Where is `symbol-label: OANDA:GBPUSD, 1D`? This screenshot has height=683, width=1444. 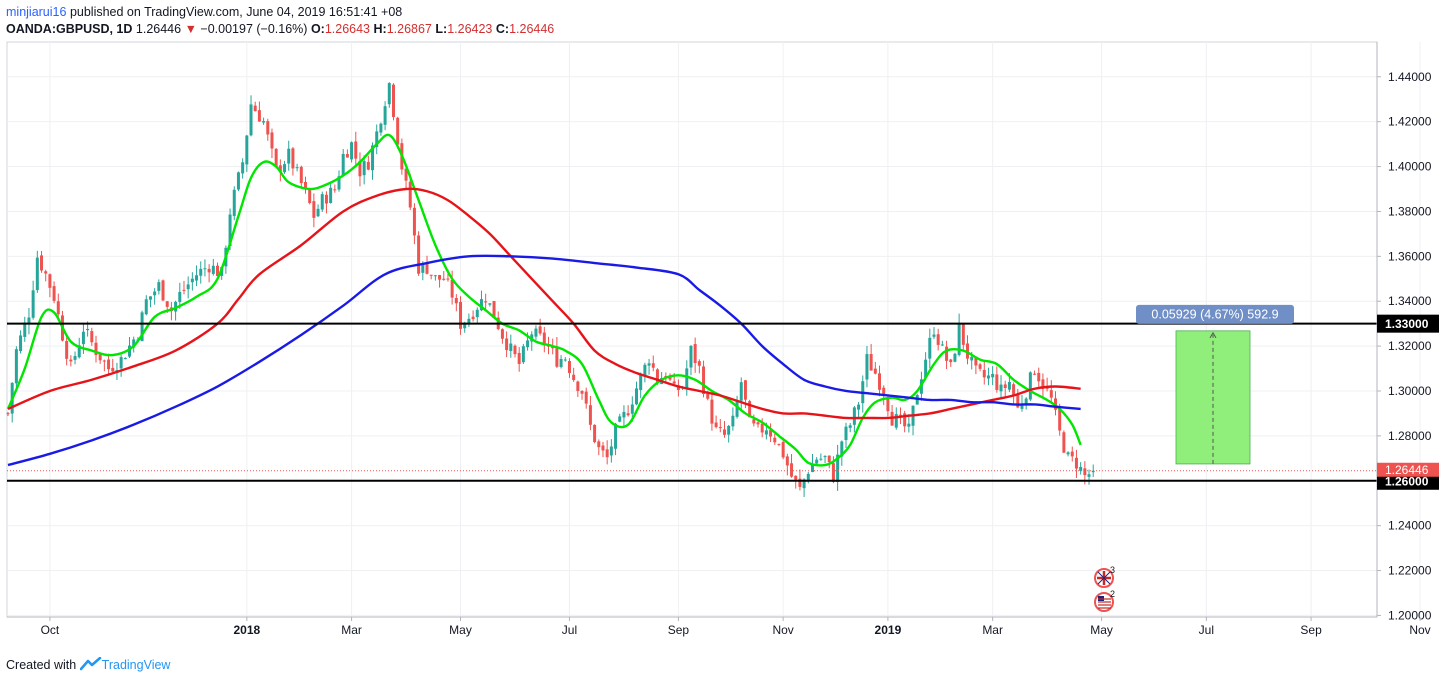 symbol-label: OANDA:GBPUSD, 1D is located at coordinates (69, 29).